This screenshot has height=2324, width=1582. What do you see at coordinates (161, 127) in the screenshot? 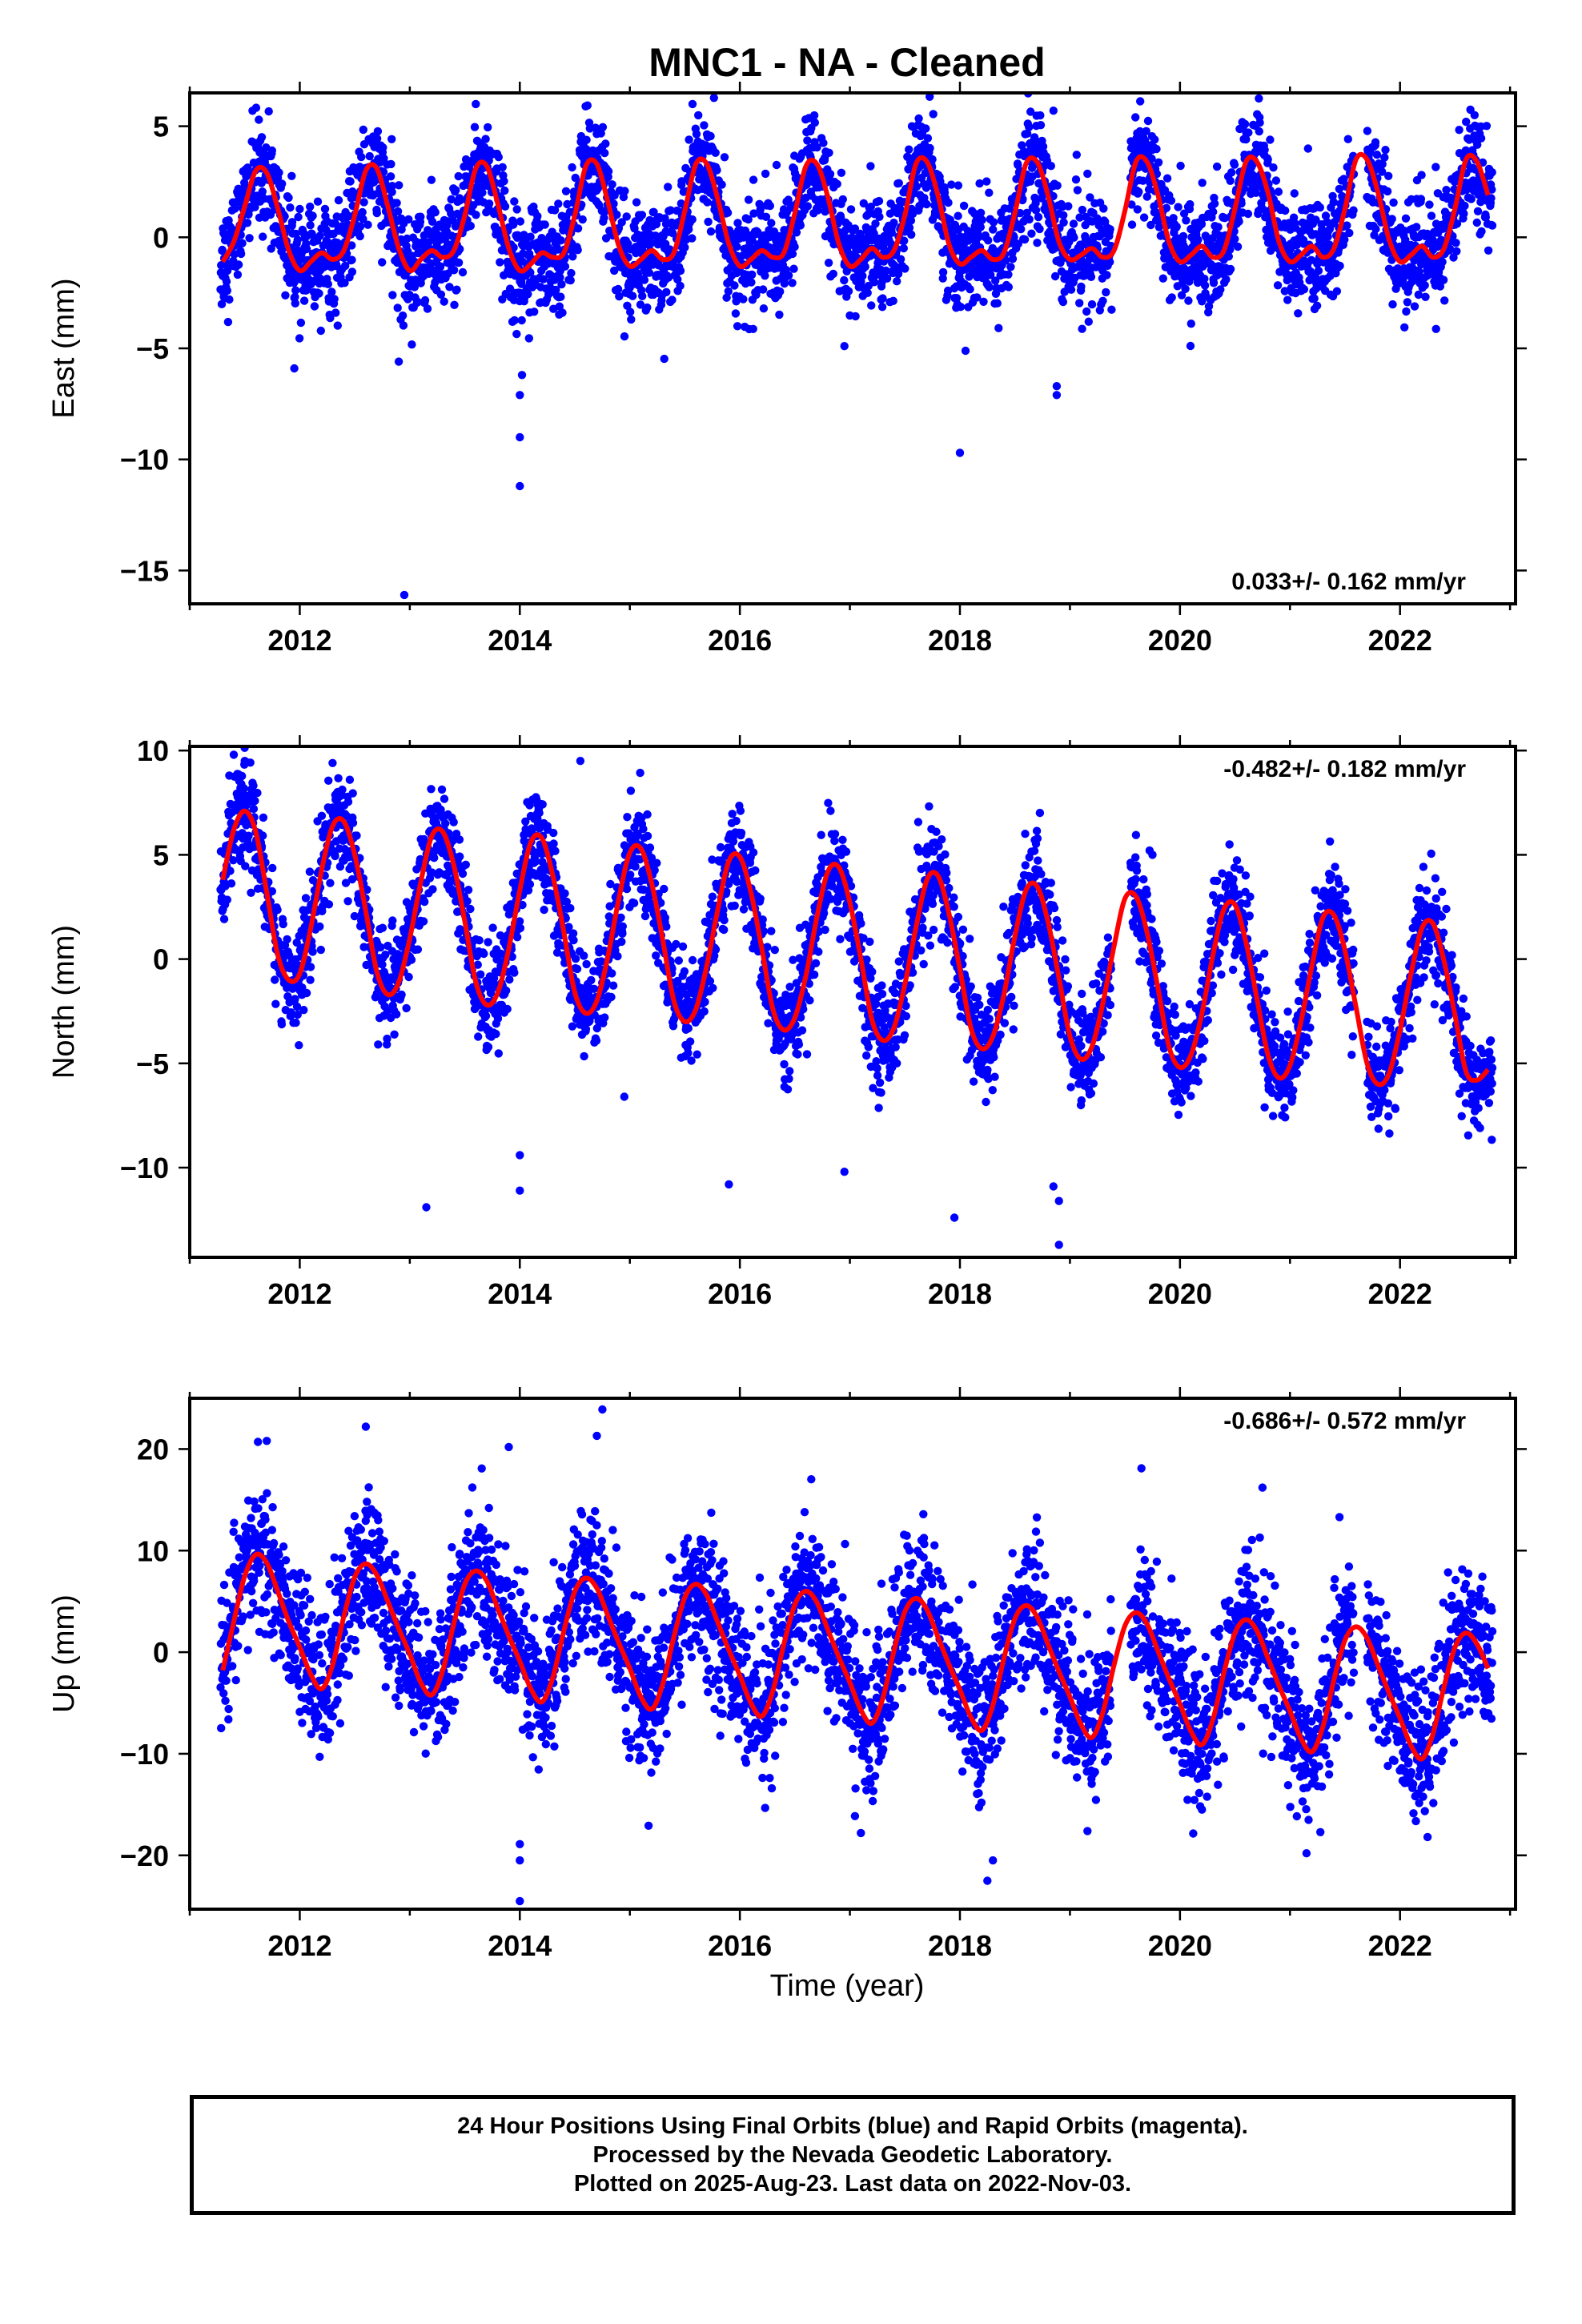
I see `y-tick-label: 5` at bounding box center [161, 127].